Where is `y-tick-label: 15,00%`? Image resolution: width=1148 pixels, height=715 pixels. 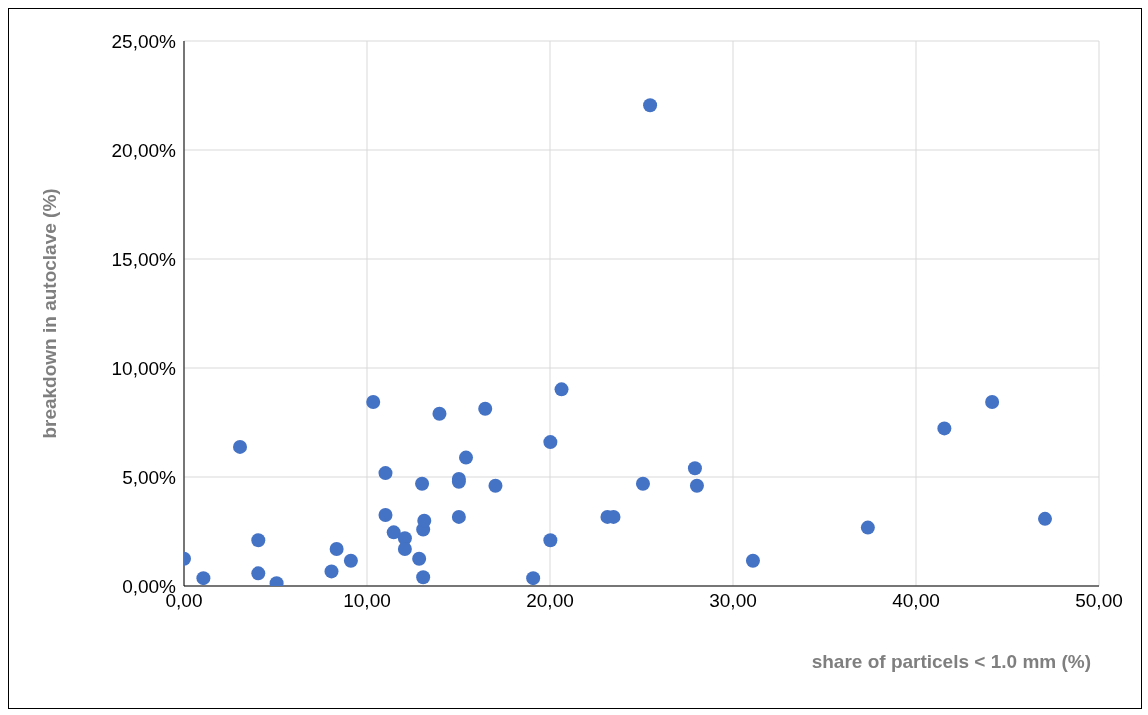 y-tick-label: 15,00% is located at coordinates (144, 259).